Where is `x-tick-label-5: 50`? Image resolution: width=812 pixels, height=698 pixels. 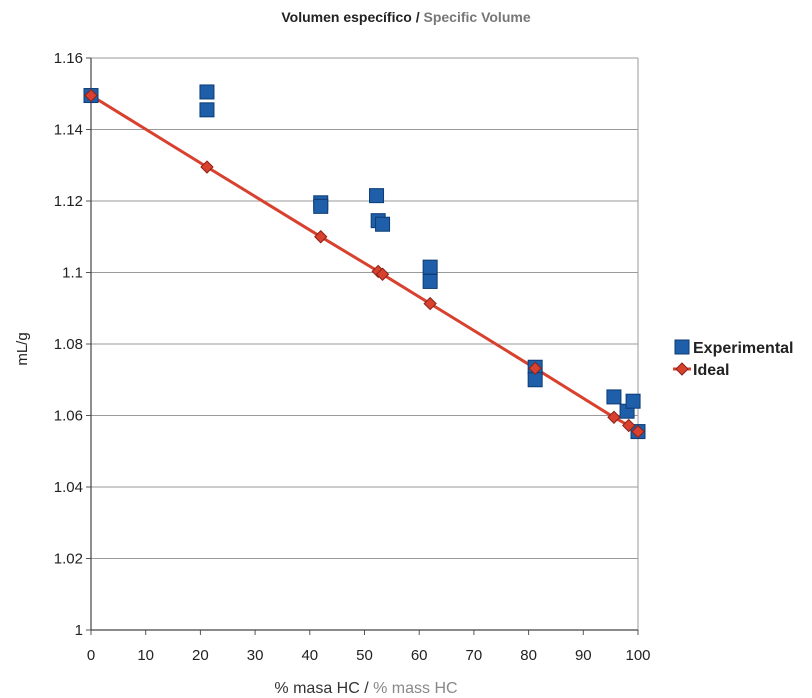
x-tick-label-5: 50 is located at coordinates (364, 655).